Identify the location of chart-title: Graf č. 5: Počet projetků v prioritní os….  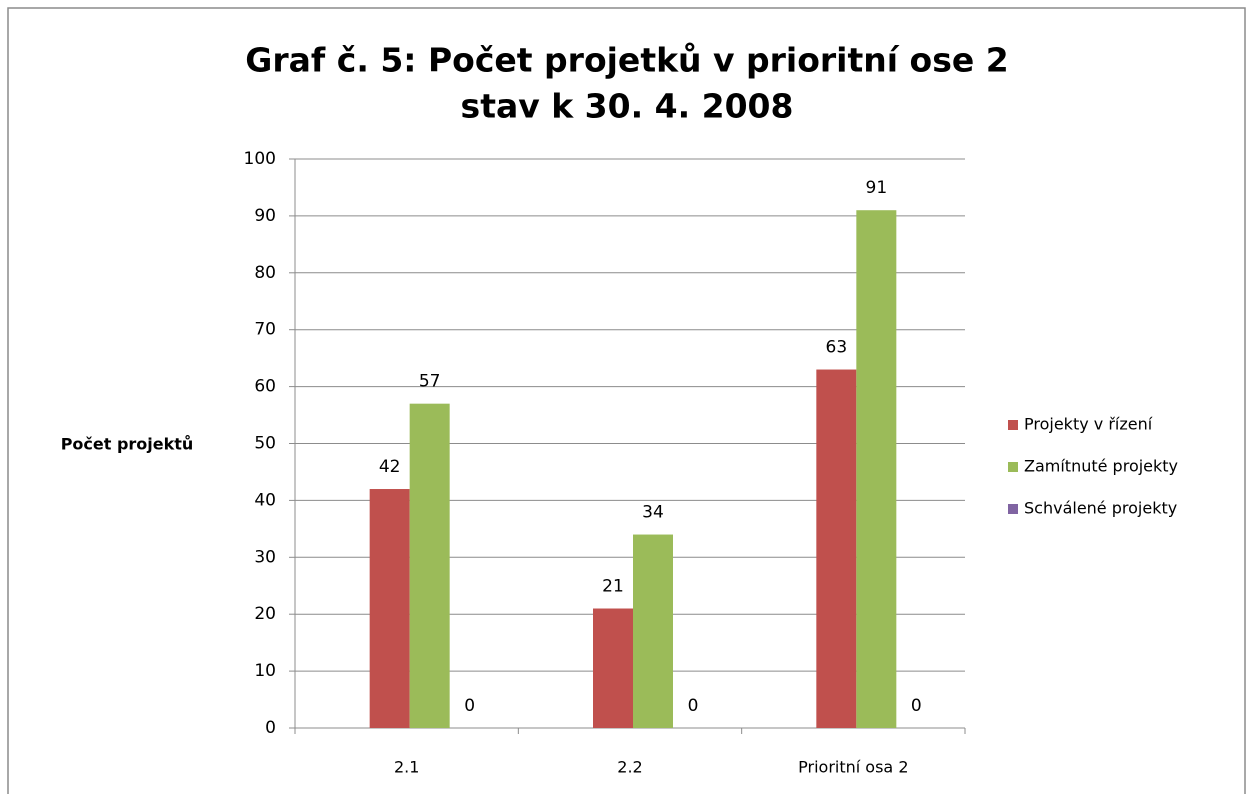
(626, 60).